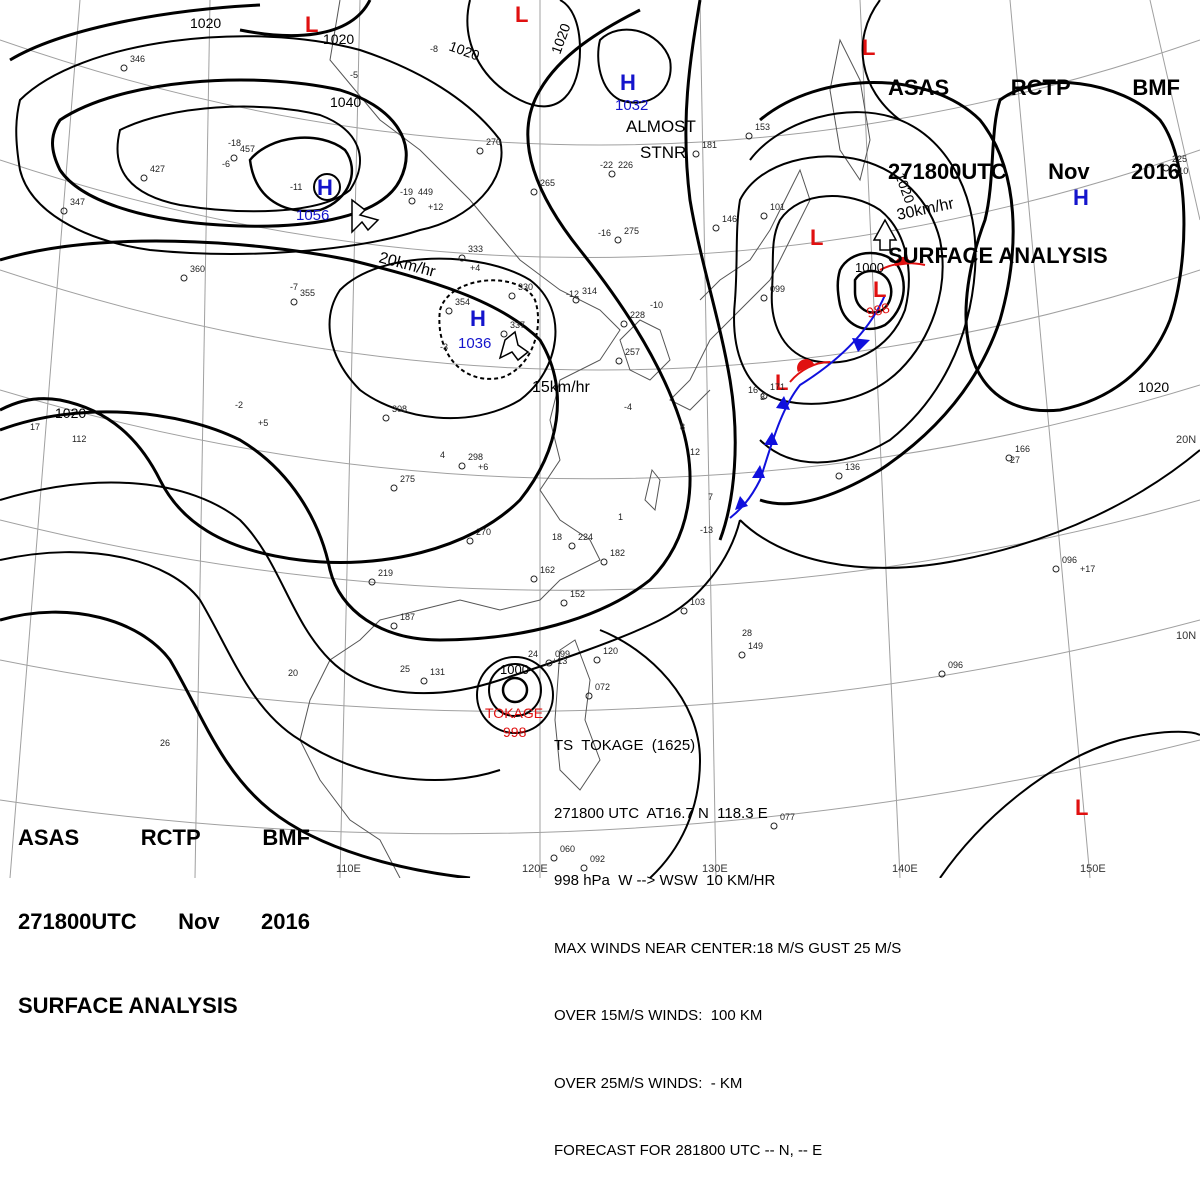 The width and height of the screenshot is (1200, 1185). What do you see at coordinates (437, 672) in the screenshot?
I see `station-value: 131` at bounding box center [437, 672].